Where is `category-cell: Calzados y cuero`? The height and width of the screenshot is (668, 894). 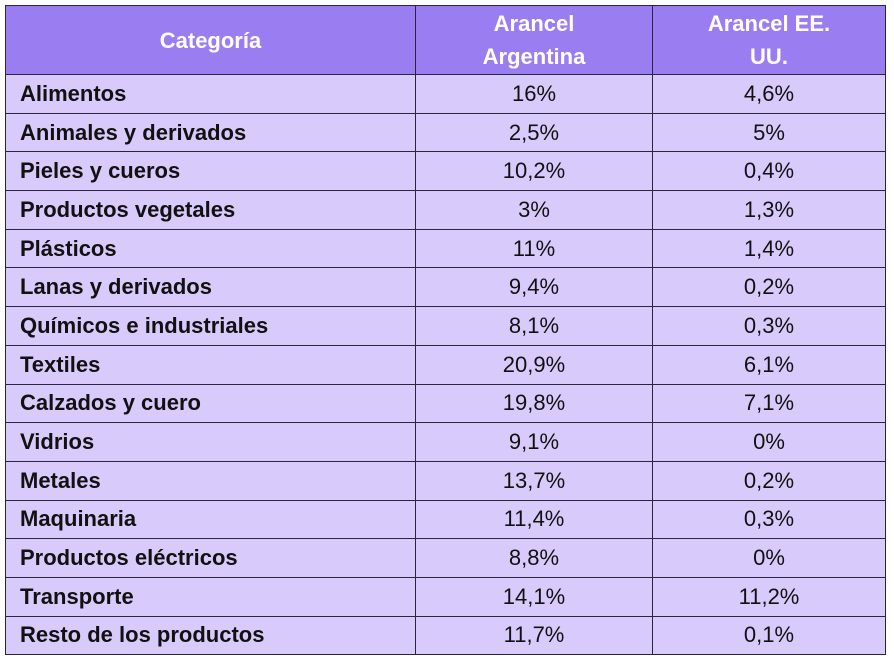 category-cell: Calzados y cuero is located at coordinates (210, 403).